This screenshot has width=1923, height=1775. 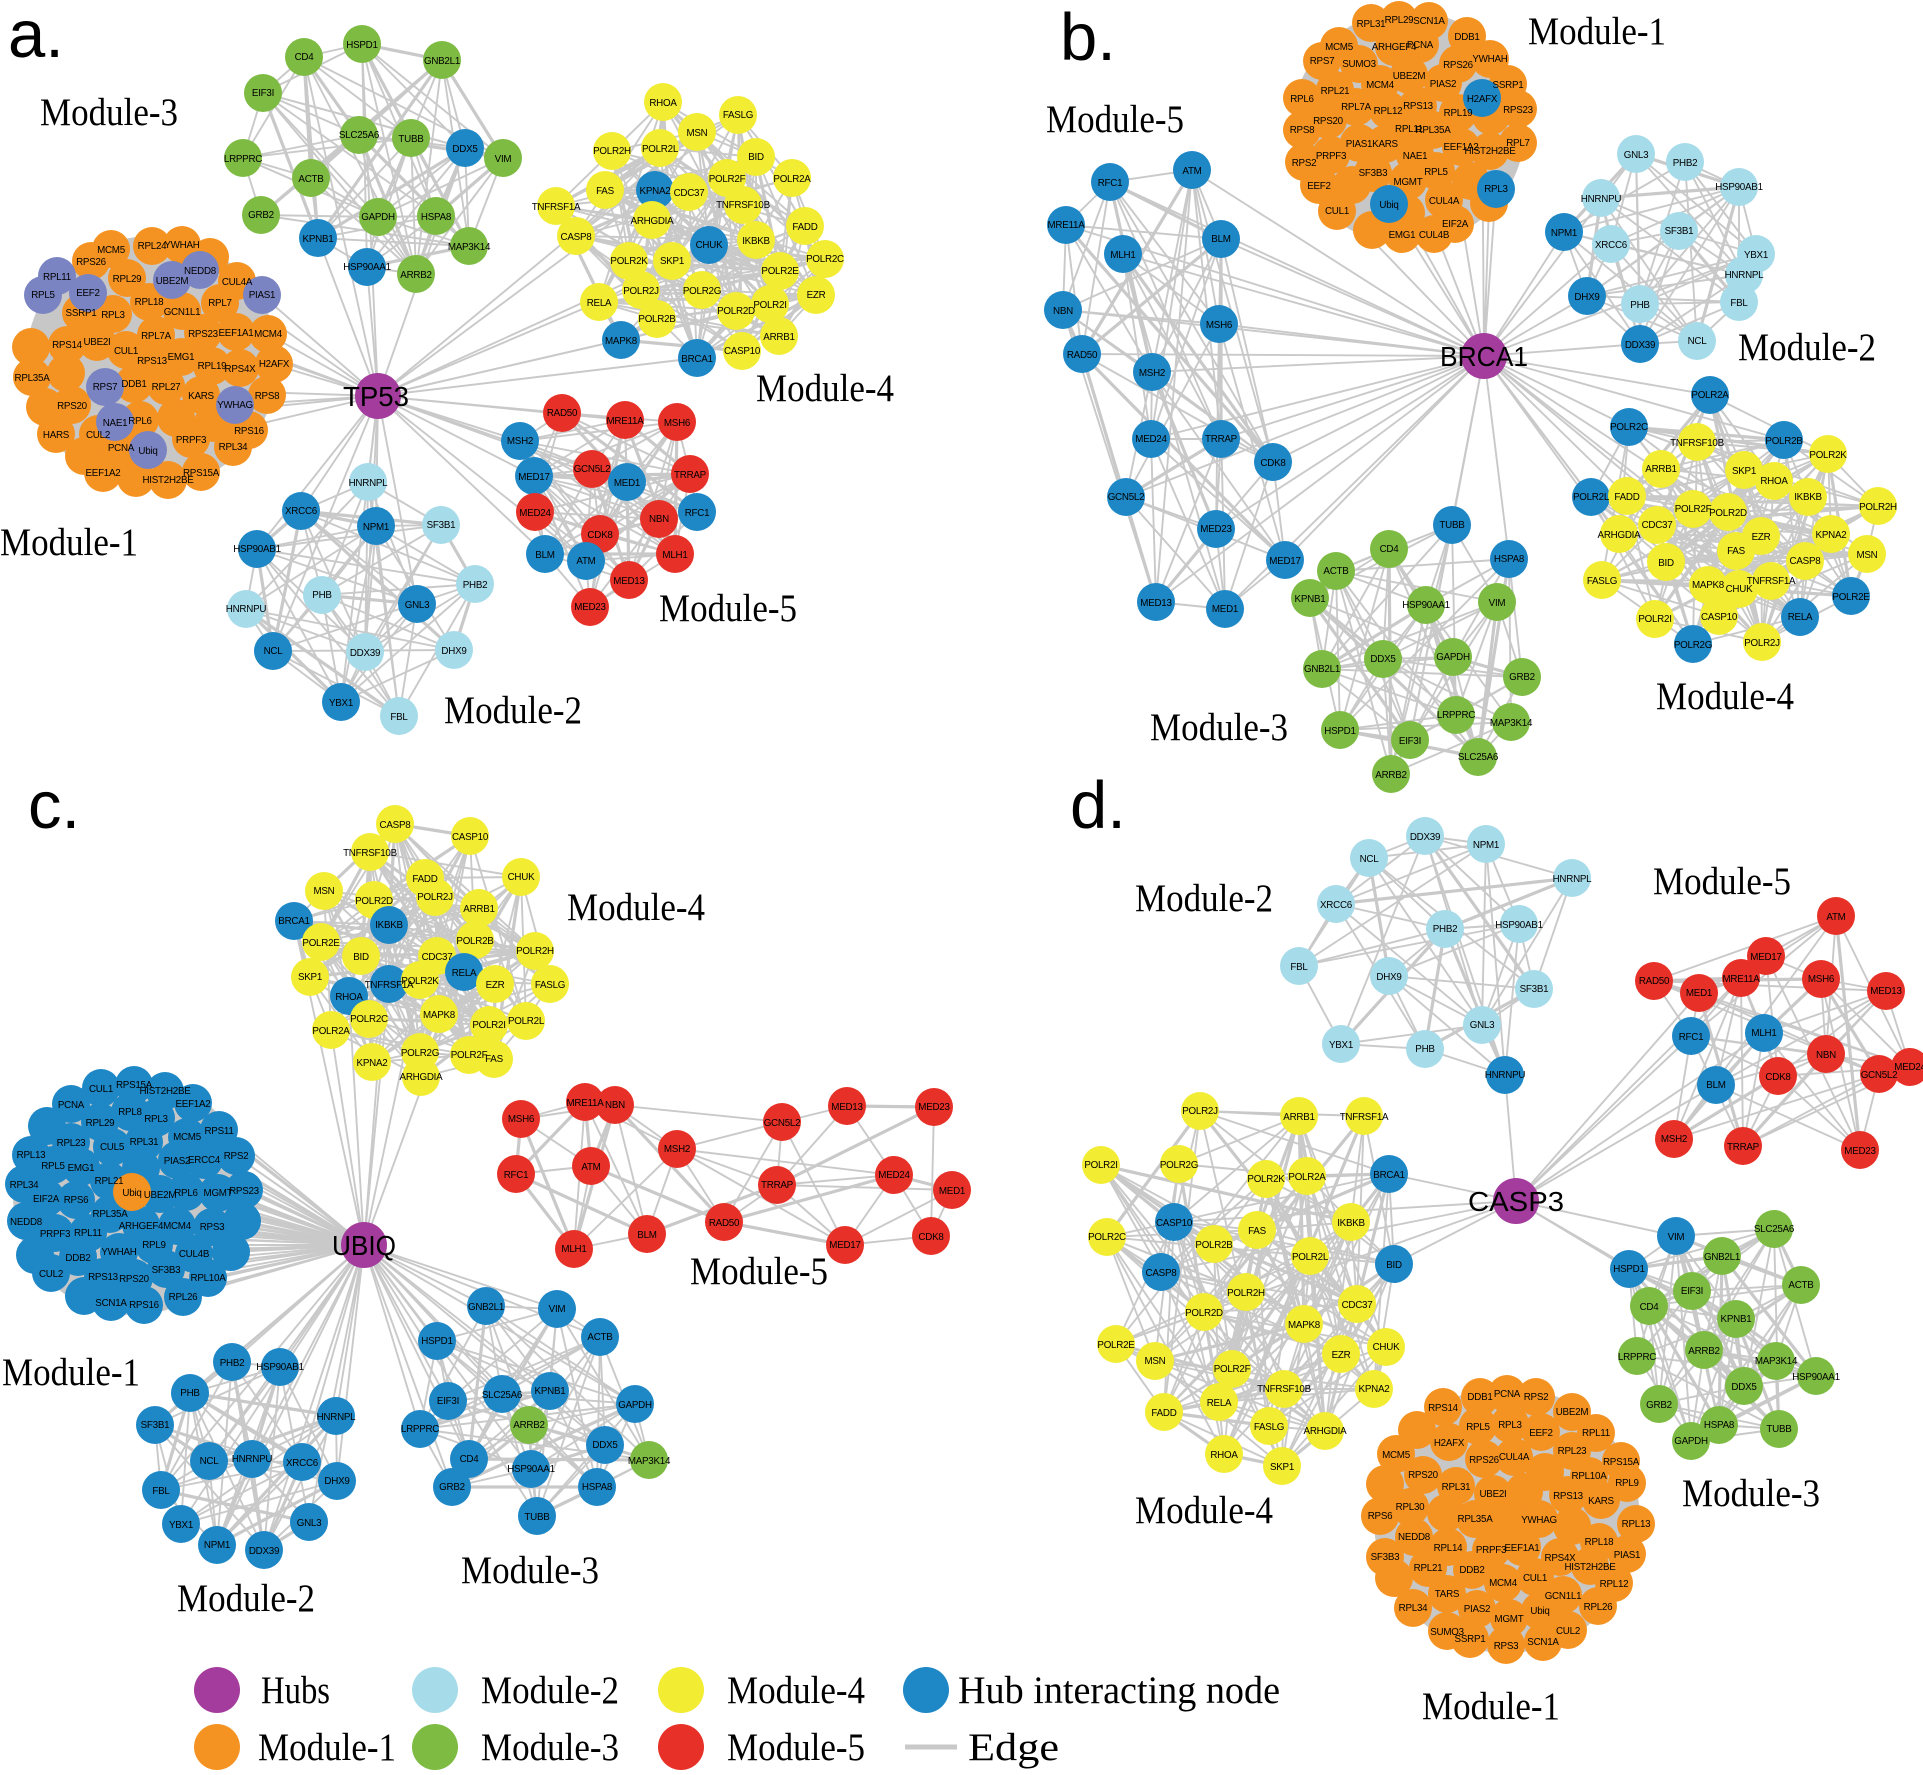 What do you see at coordinates (190, 1393) in the screenshot?
I see `svg-text: PHB` at bounding box center [190, 1393].